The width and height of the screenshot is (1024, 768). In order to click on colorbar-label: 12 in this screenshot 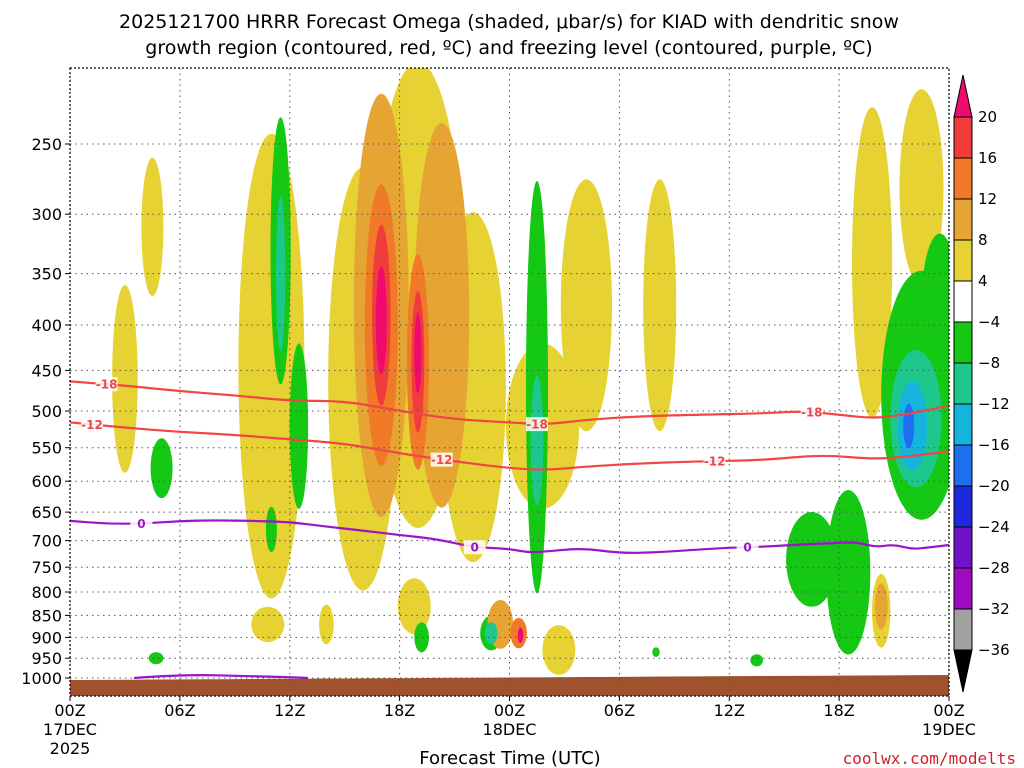, I will do `click(987, 199)`.